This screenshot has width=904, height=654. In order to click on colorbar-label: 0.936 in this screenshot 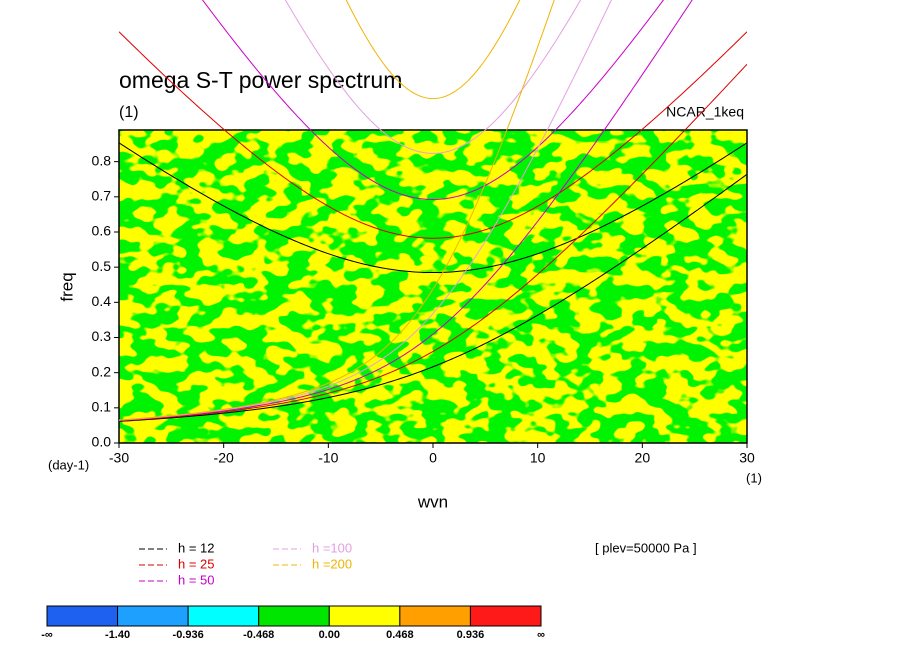, I will do `click(471, 635)`.